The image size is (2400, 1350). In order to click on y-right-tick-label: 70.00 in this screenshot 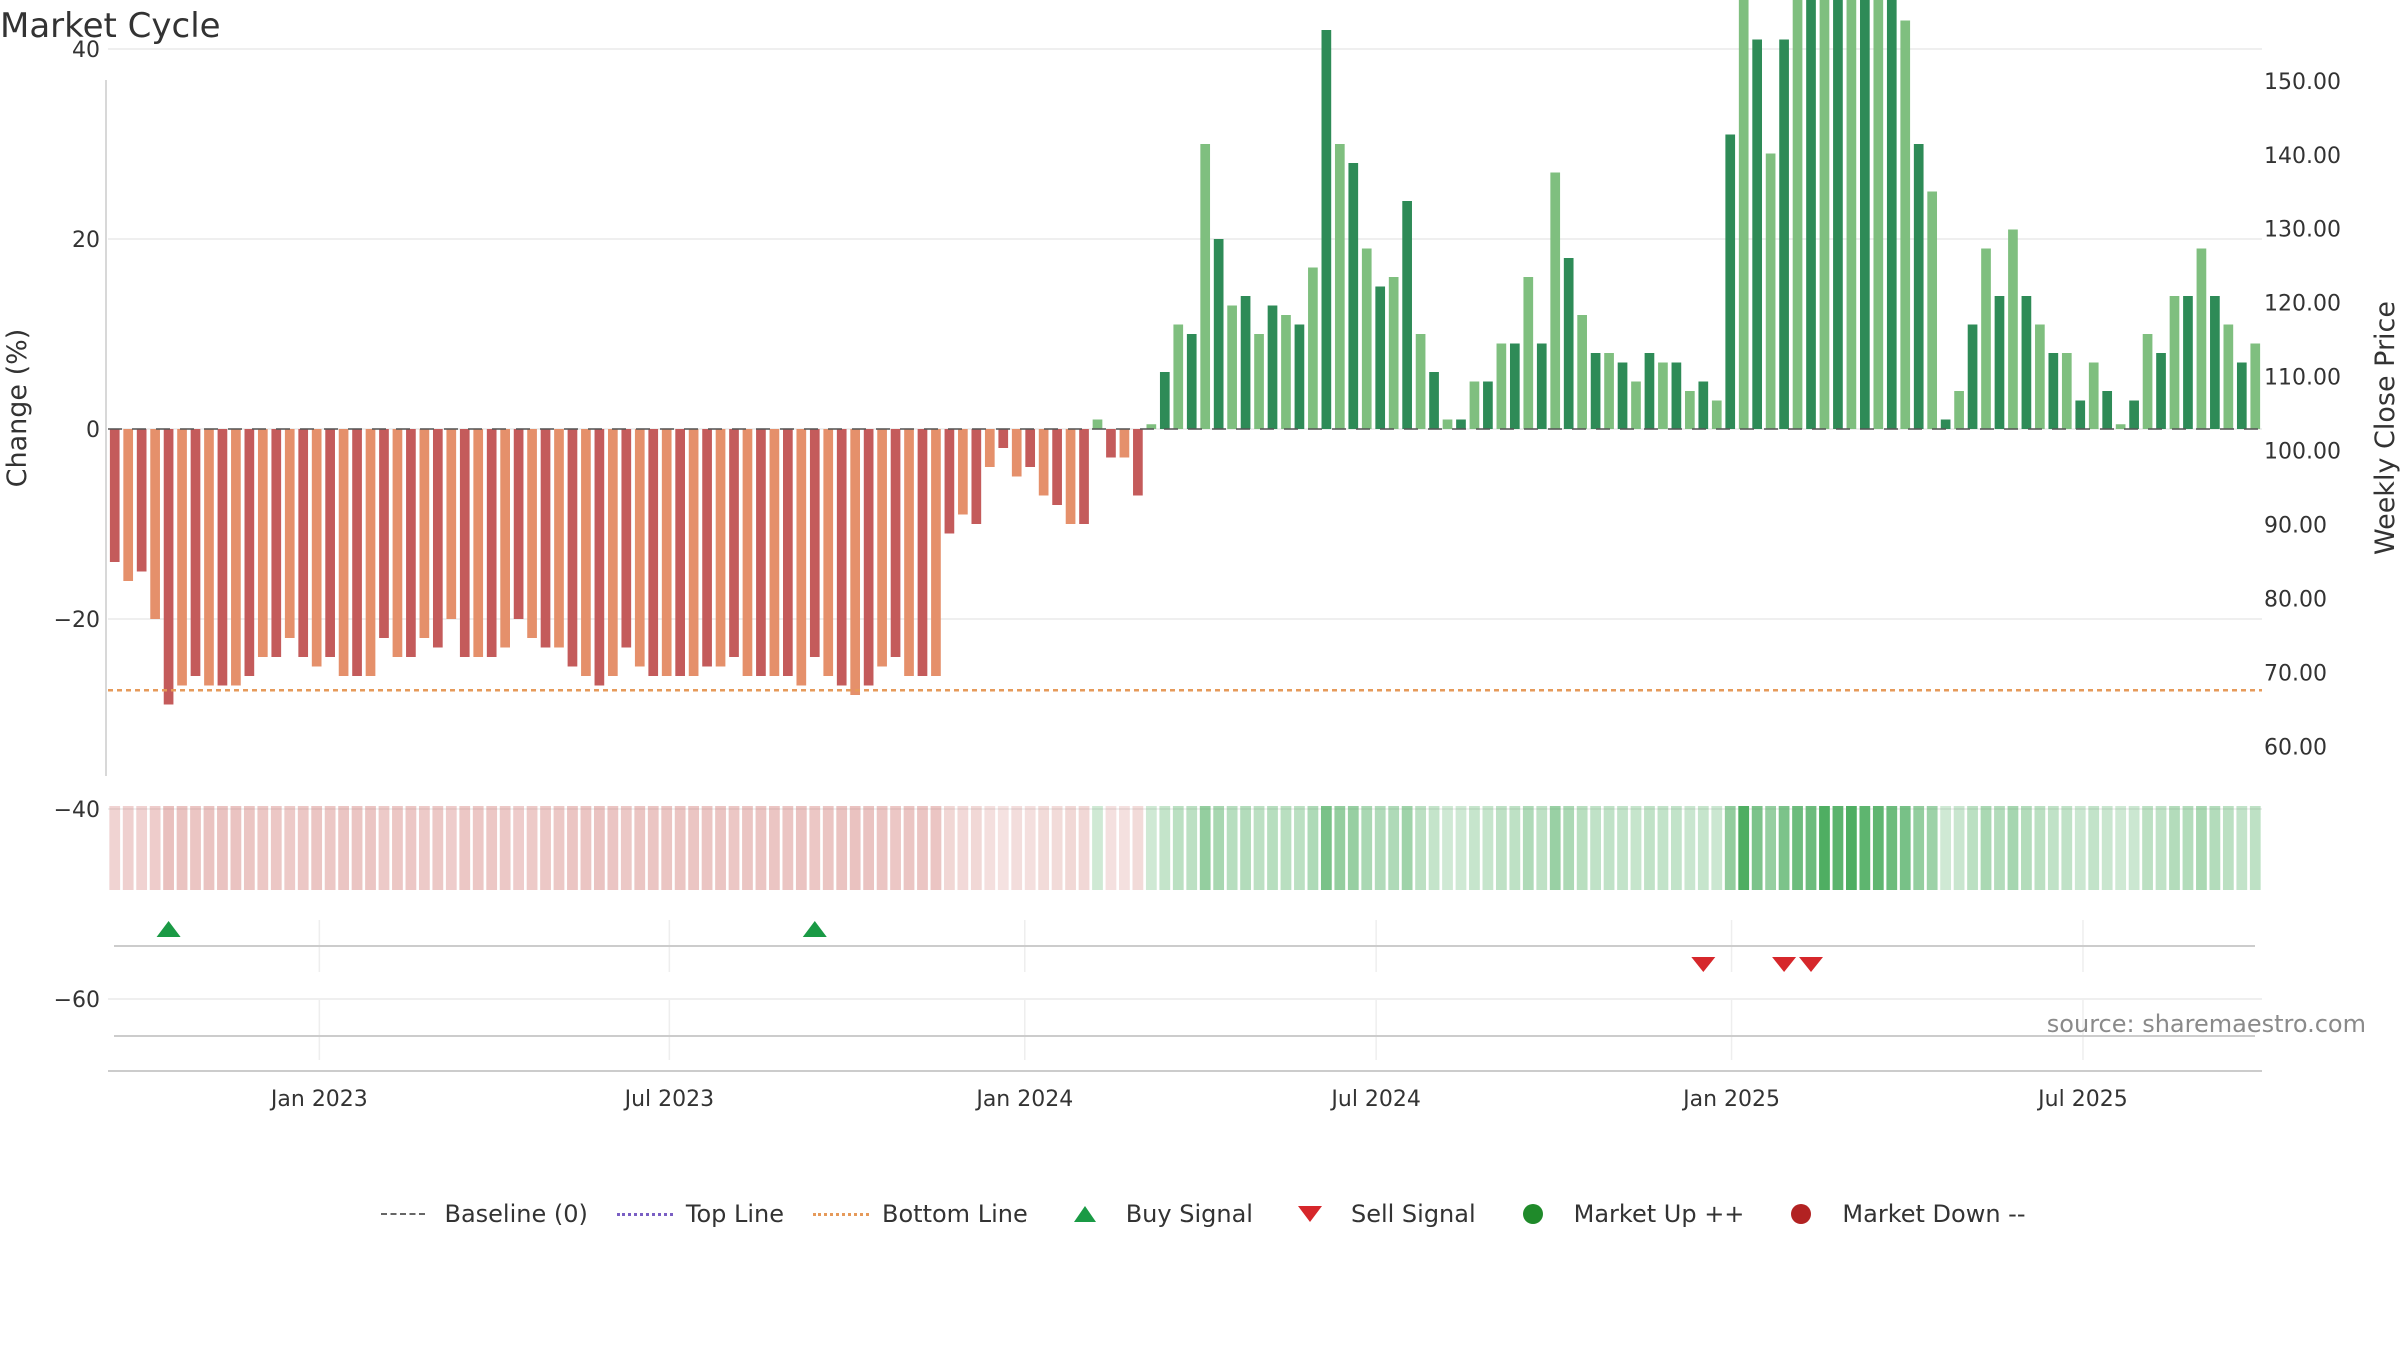, I will do `click(2295, 673)`.